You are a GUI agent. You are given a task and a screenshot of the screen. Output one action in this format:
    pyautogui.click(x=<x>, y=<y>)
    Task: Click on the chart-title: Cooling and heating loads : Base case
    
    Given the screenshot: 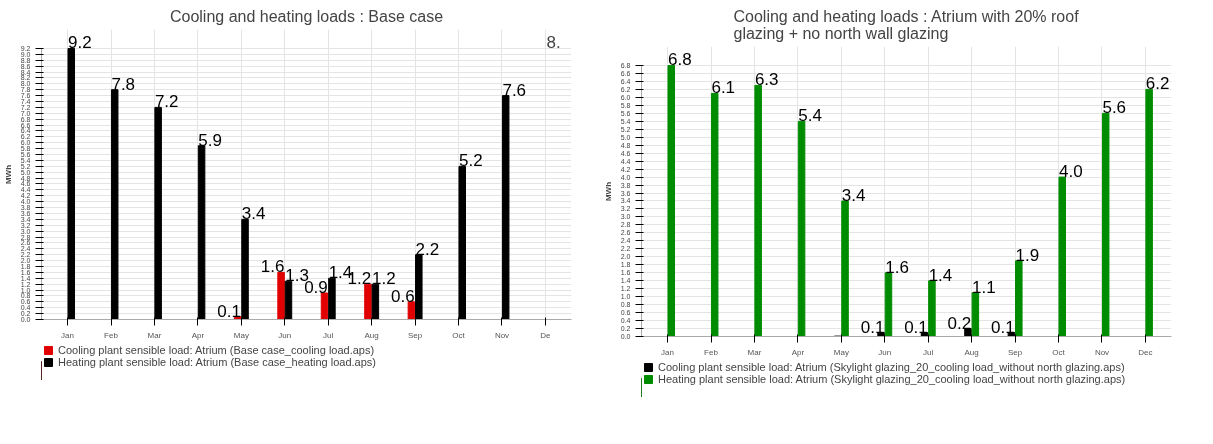 What is the action you would take?
    pyautogui.click(x=306, y=16)
    